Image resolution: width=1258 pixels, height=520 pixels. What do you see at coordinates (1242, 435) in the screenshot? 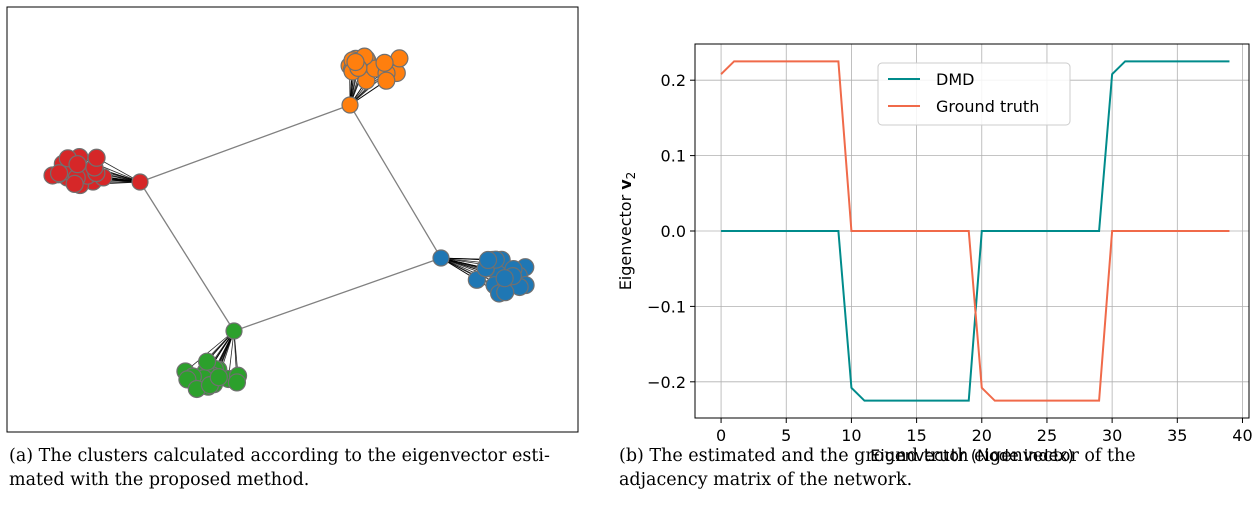
I see `x-tick-label: 40` at bounding box center [1242, 435].